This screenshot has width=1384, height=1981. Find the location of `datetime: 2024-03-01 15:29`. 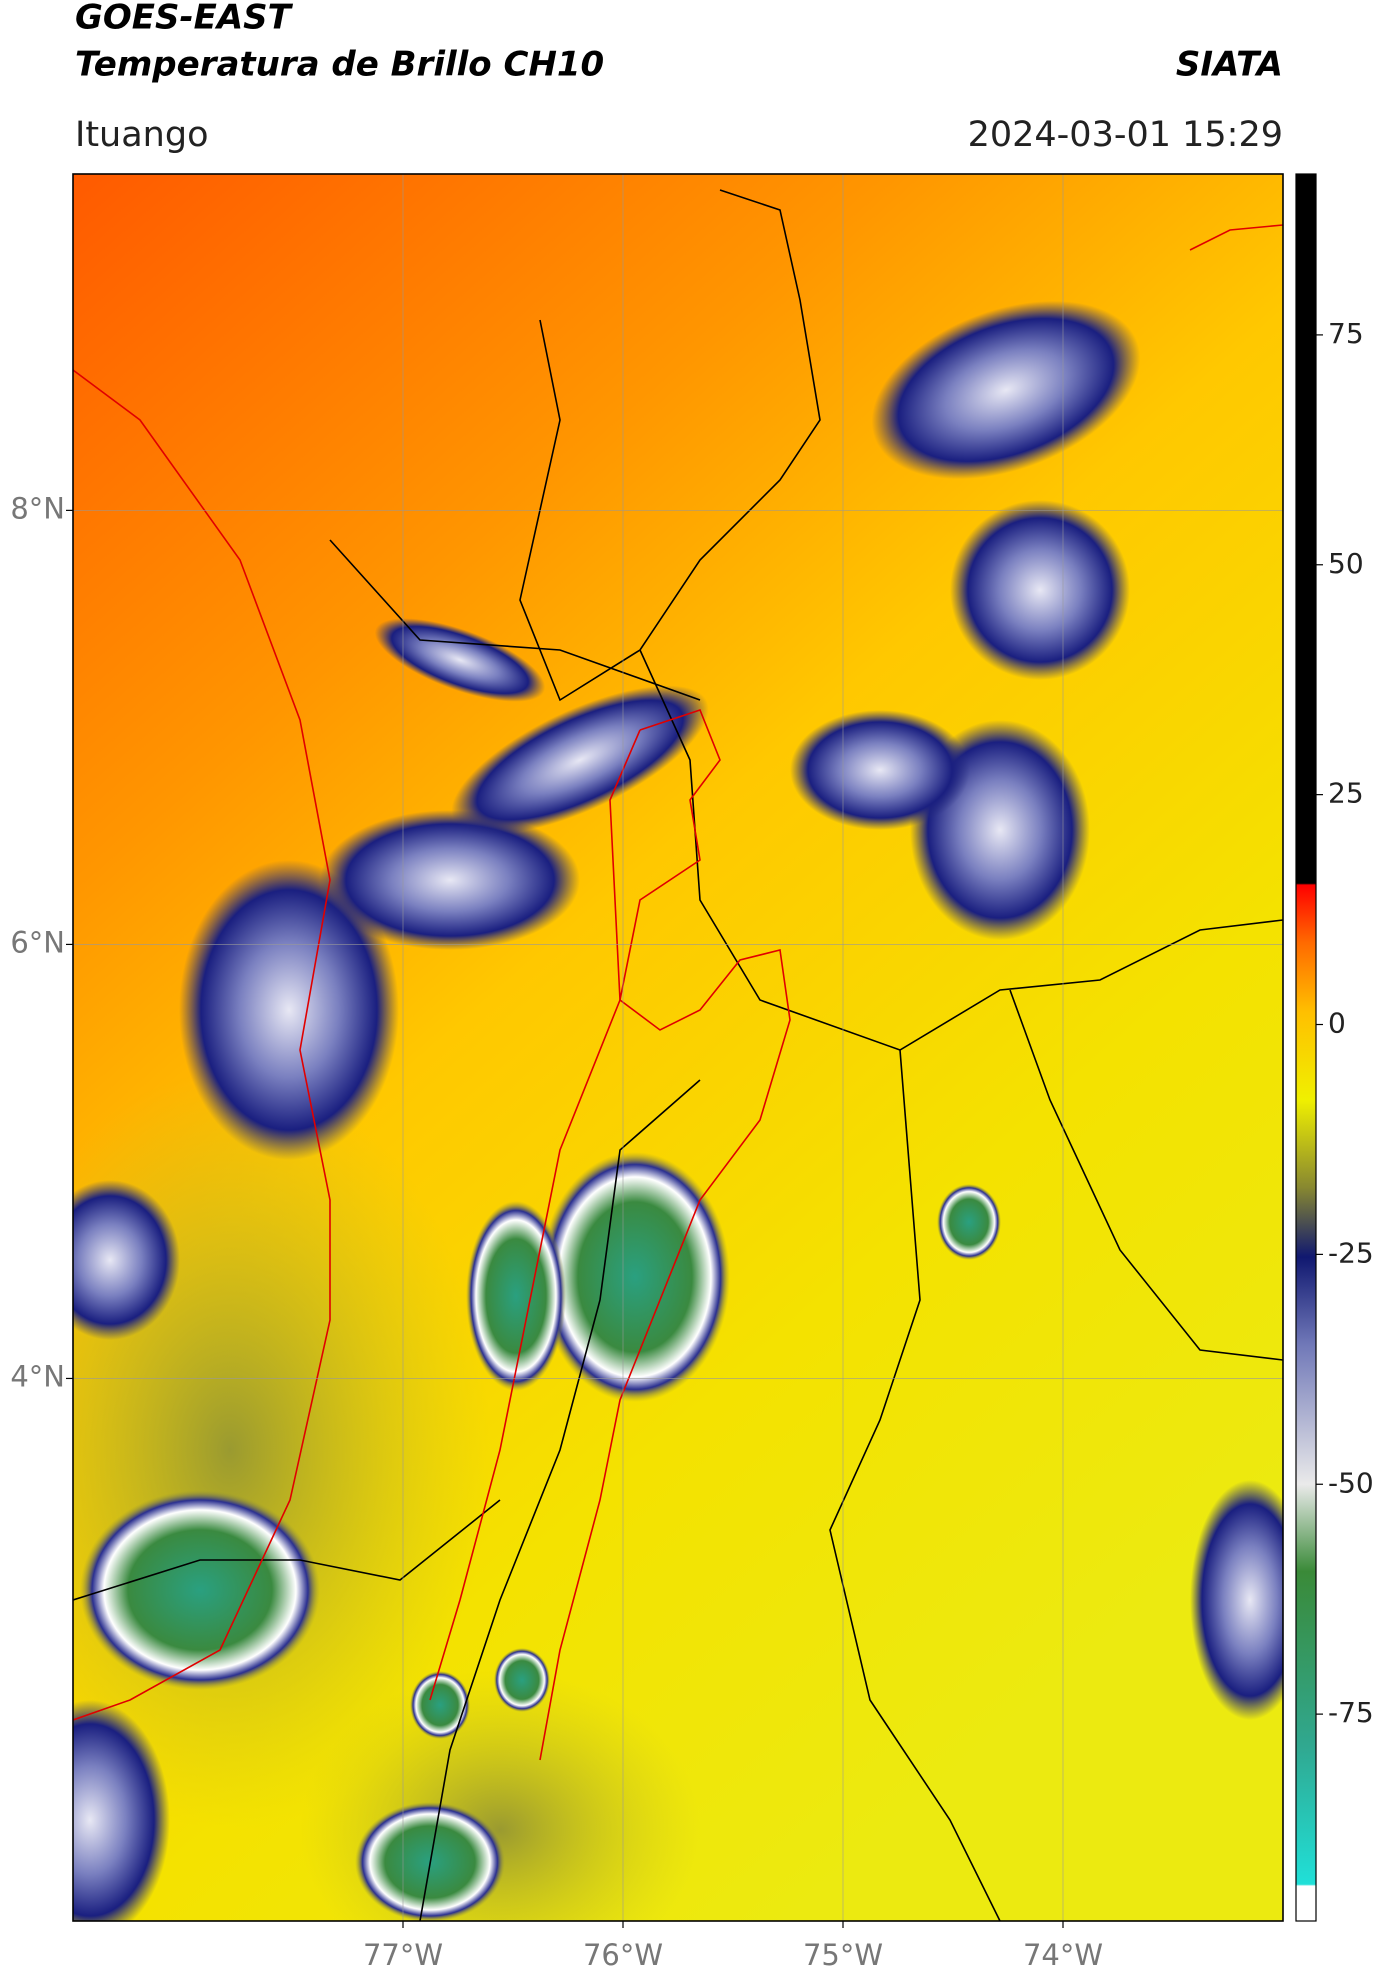

datetime: 2024-03-01 15:29 is located at coordinates (1125, 135).